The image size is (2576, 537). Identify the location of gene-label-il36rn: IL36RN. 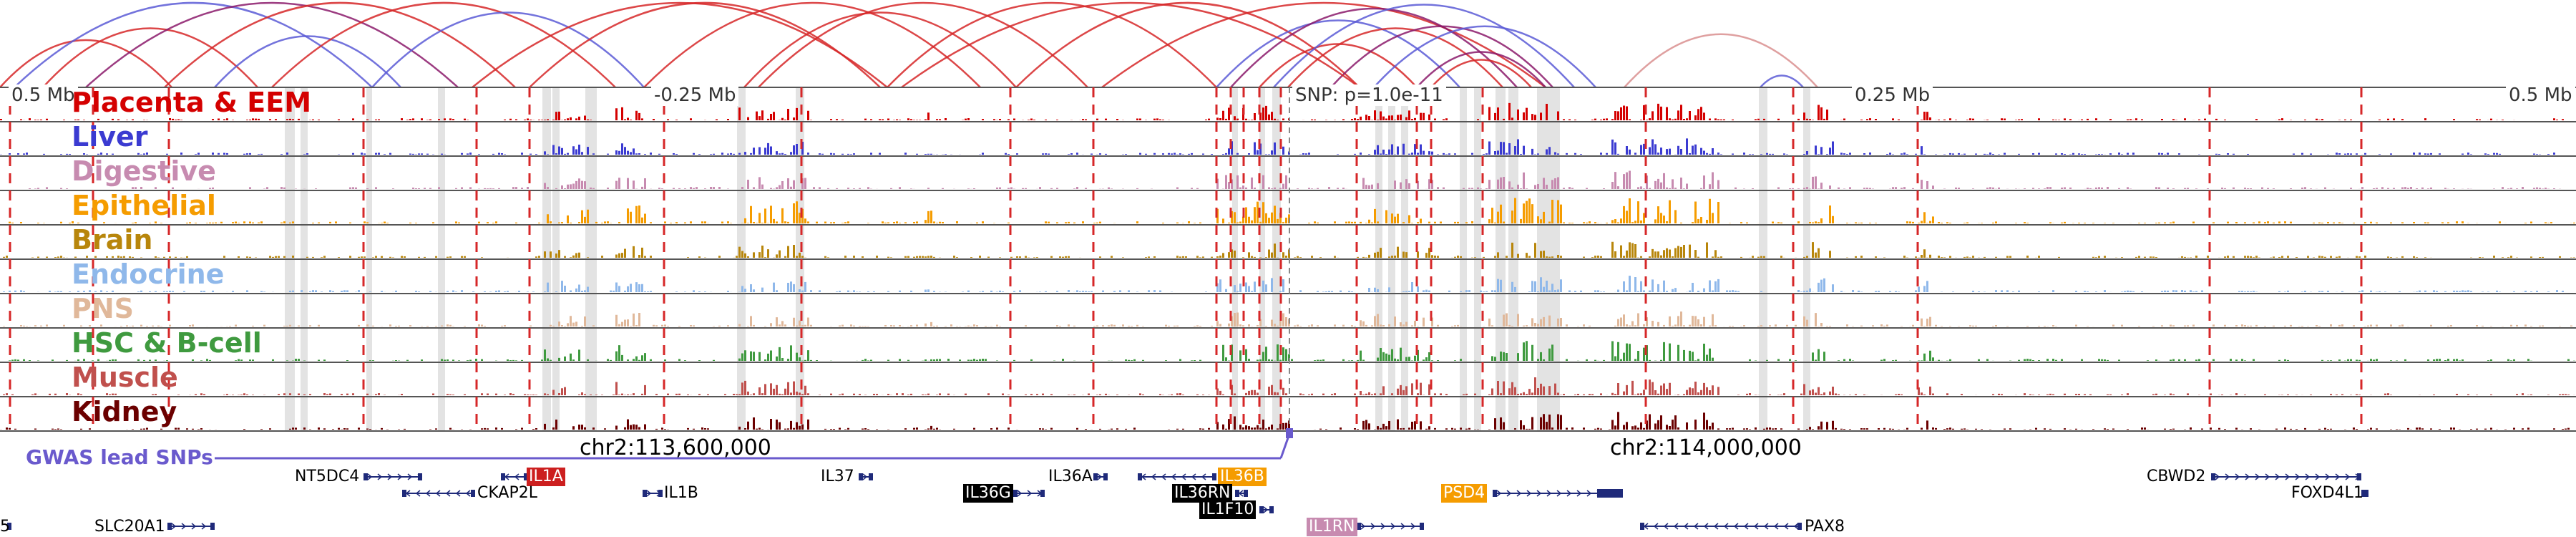
(1202, 493).